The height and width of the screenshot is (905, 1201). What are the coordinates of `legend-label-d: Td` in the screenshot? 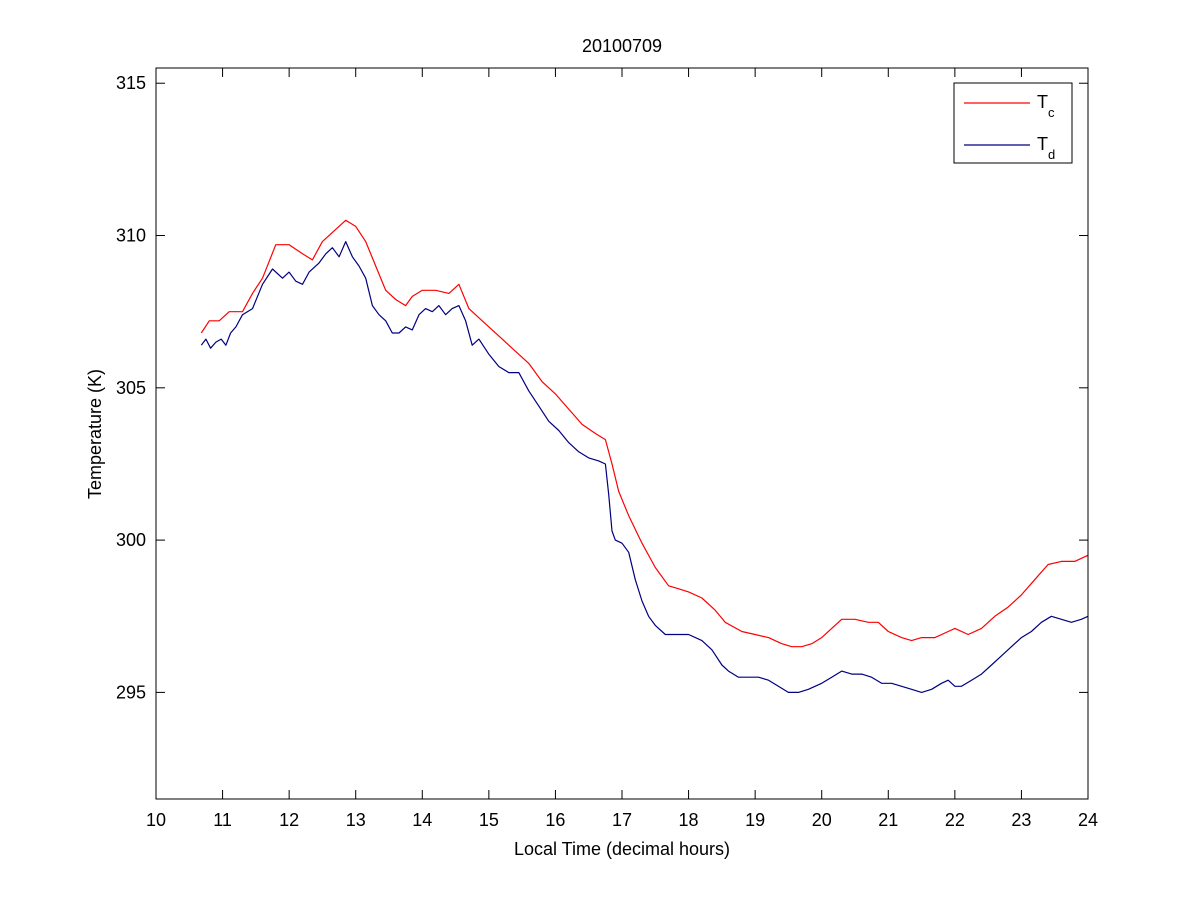 It's located at (1046, 148).